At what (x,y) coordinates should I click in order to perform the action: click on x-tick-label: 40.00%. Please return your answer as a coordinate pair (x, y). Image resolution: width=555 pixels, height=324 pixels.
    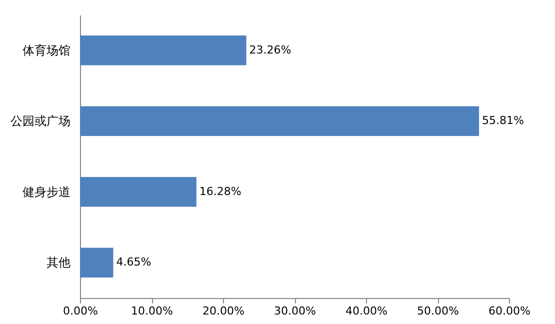
    Looking at the image, I should click on (367, 311).